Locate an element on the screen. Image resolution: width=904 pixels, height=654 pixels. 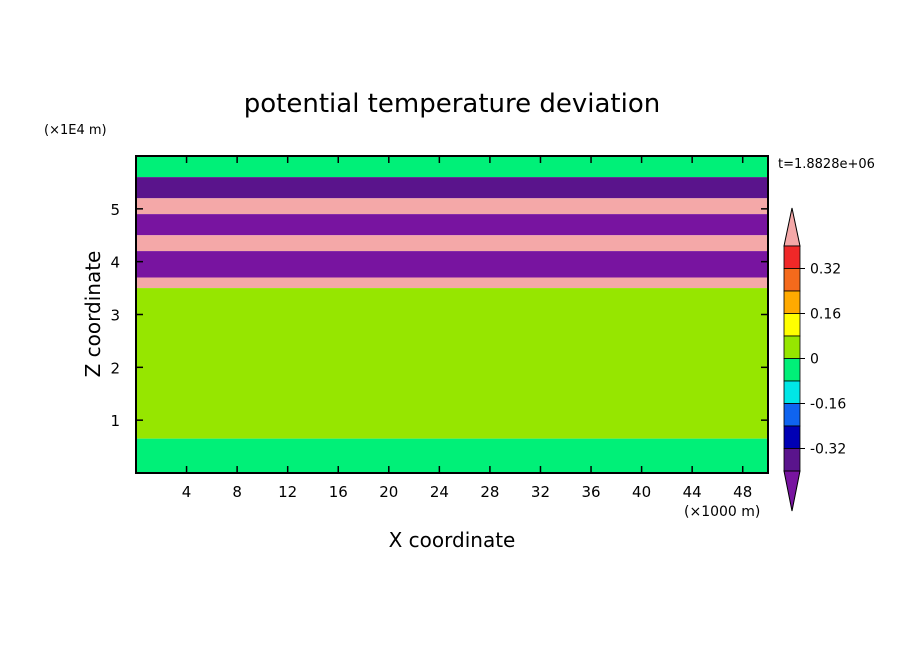
x-unit-label: (×1000 m) is located at coordinates (722, 512).